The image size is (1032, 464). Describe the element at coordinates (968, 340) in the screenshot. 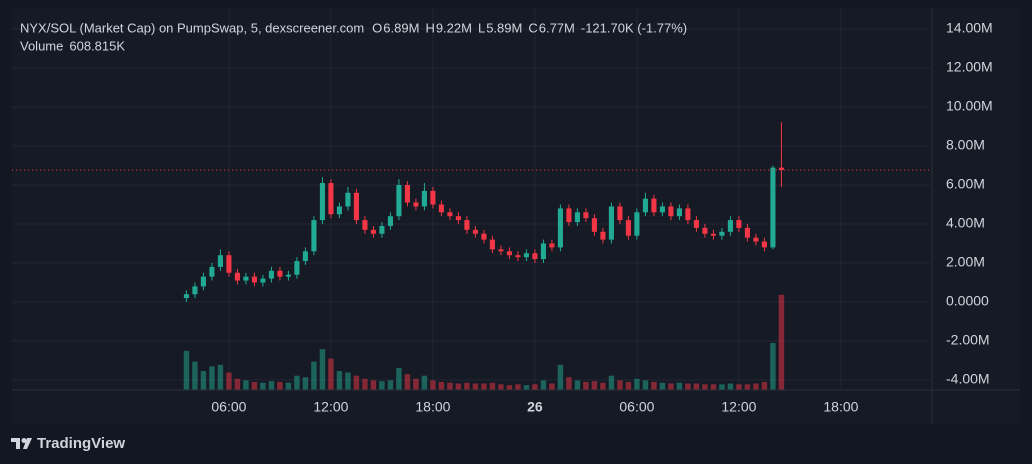

I see `y-tick-label: -2.00M` at that location.